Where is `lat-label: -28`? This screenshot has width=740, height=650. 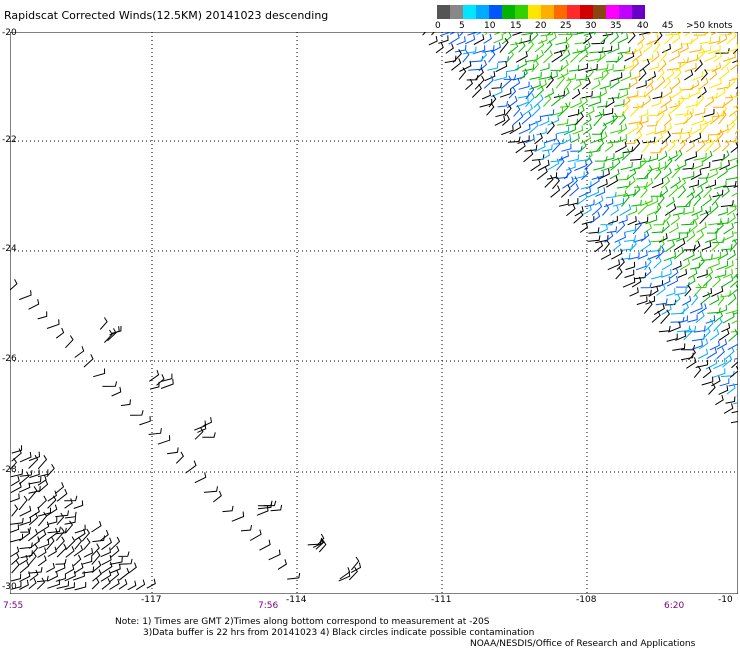 lat-label: -28 is located at coordinates (9, 470).